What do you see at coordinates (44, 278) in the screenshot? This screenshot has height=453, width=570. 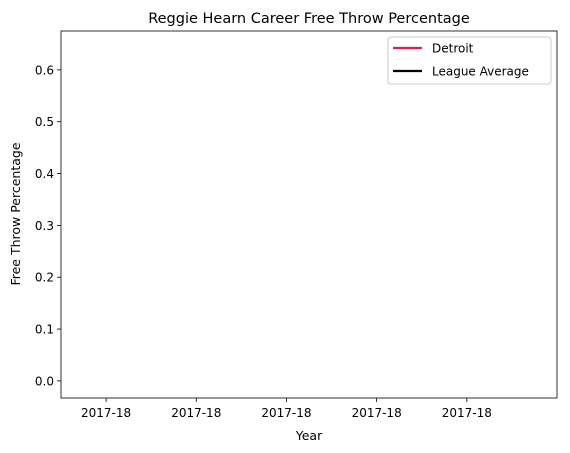 I see `y-tick-label: 0.2` at bounding box center [44, 278].